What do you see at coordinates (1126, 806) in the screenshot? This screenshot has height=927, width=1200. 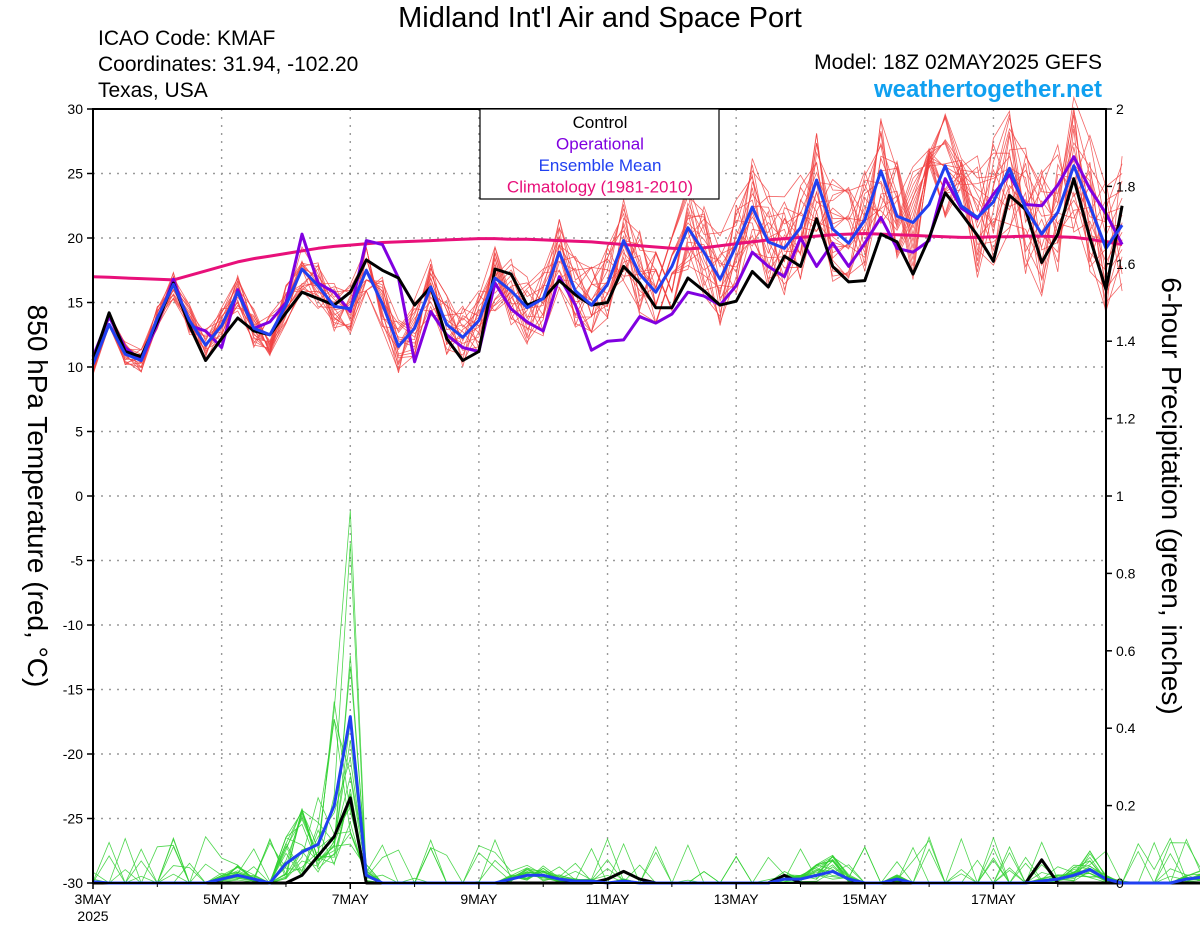 I see `y2-tick-label: 0.2` at bounding box center [1126, 806].